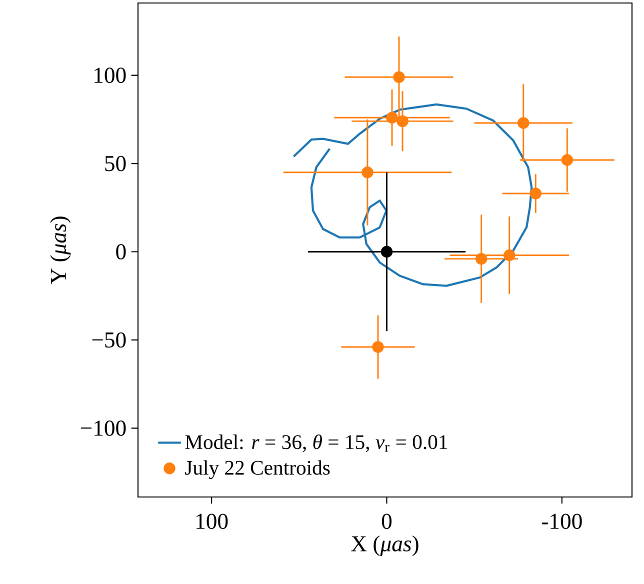  What do you see at coordinates (212, 521) in the screenshot?
I see `x-tick-label: 100` at bounding box center [212, 521].